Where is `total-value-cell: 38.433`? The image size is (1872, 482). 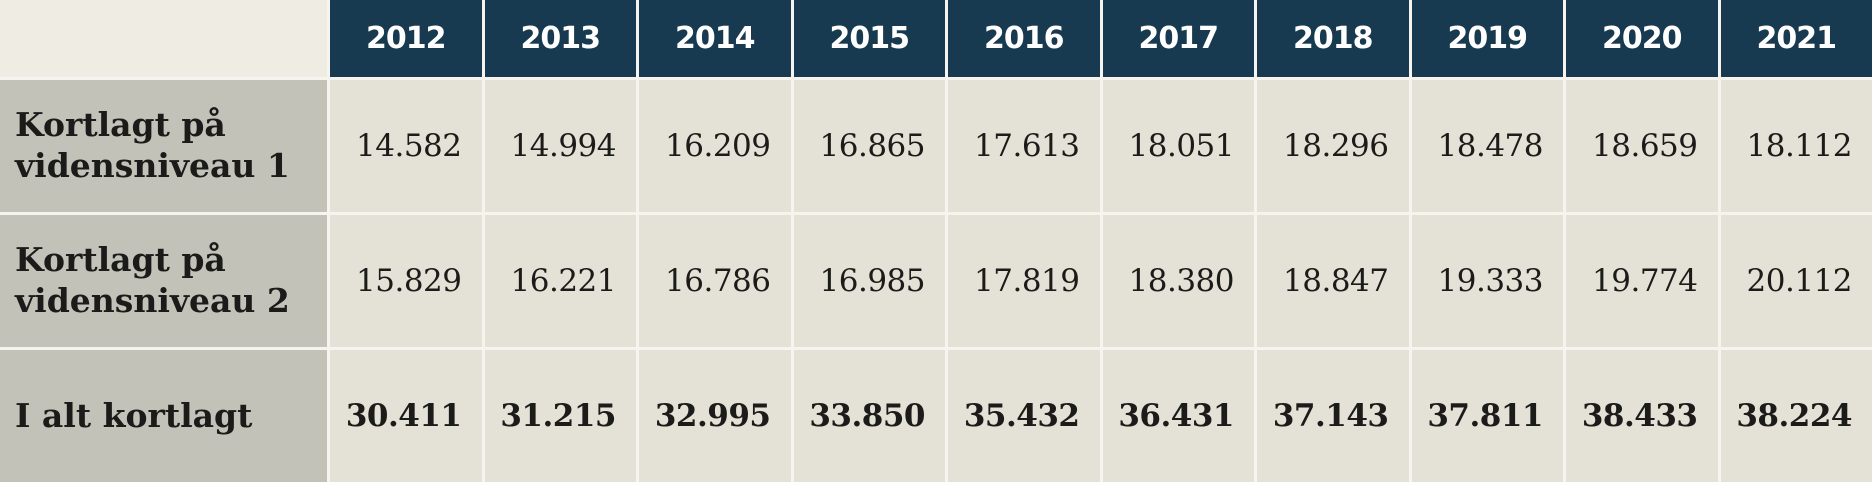
total-value-cell: 38.433 is located at coordinates (1642, 416).